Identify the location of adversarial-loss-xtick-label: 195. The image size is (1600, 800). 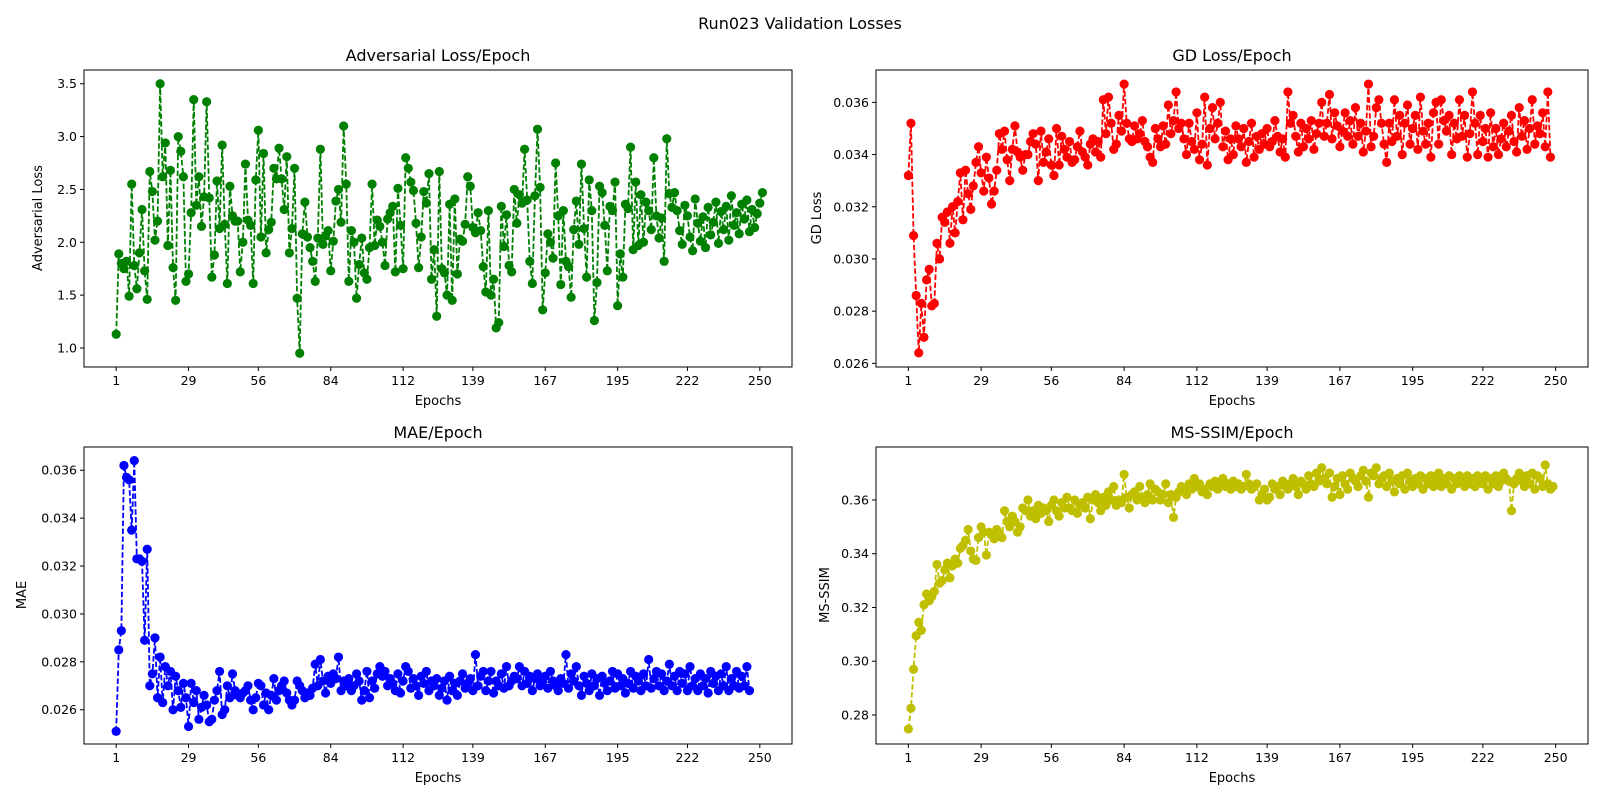
(618, 380).